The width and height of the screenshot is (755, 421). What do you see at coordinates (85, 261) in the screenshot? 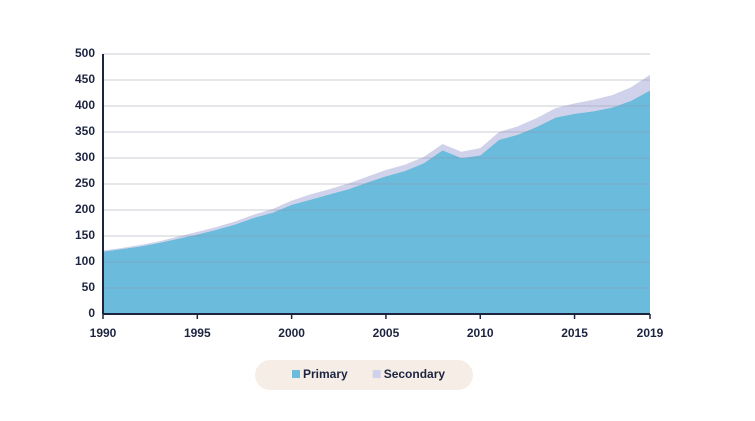
I see `y-tick-label: 100` at bounding box center [85, 261].